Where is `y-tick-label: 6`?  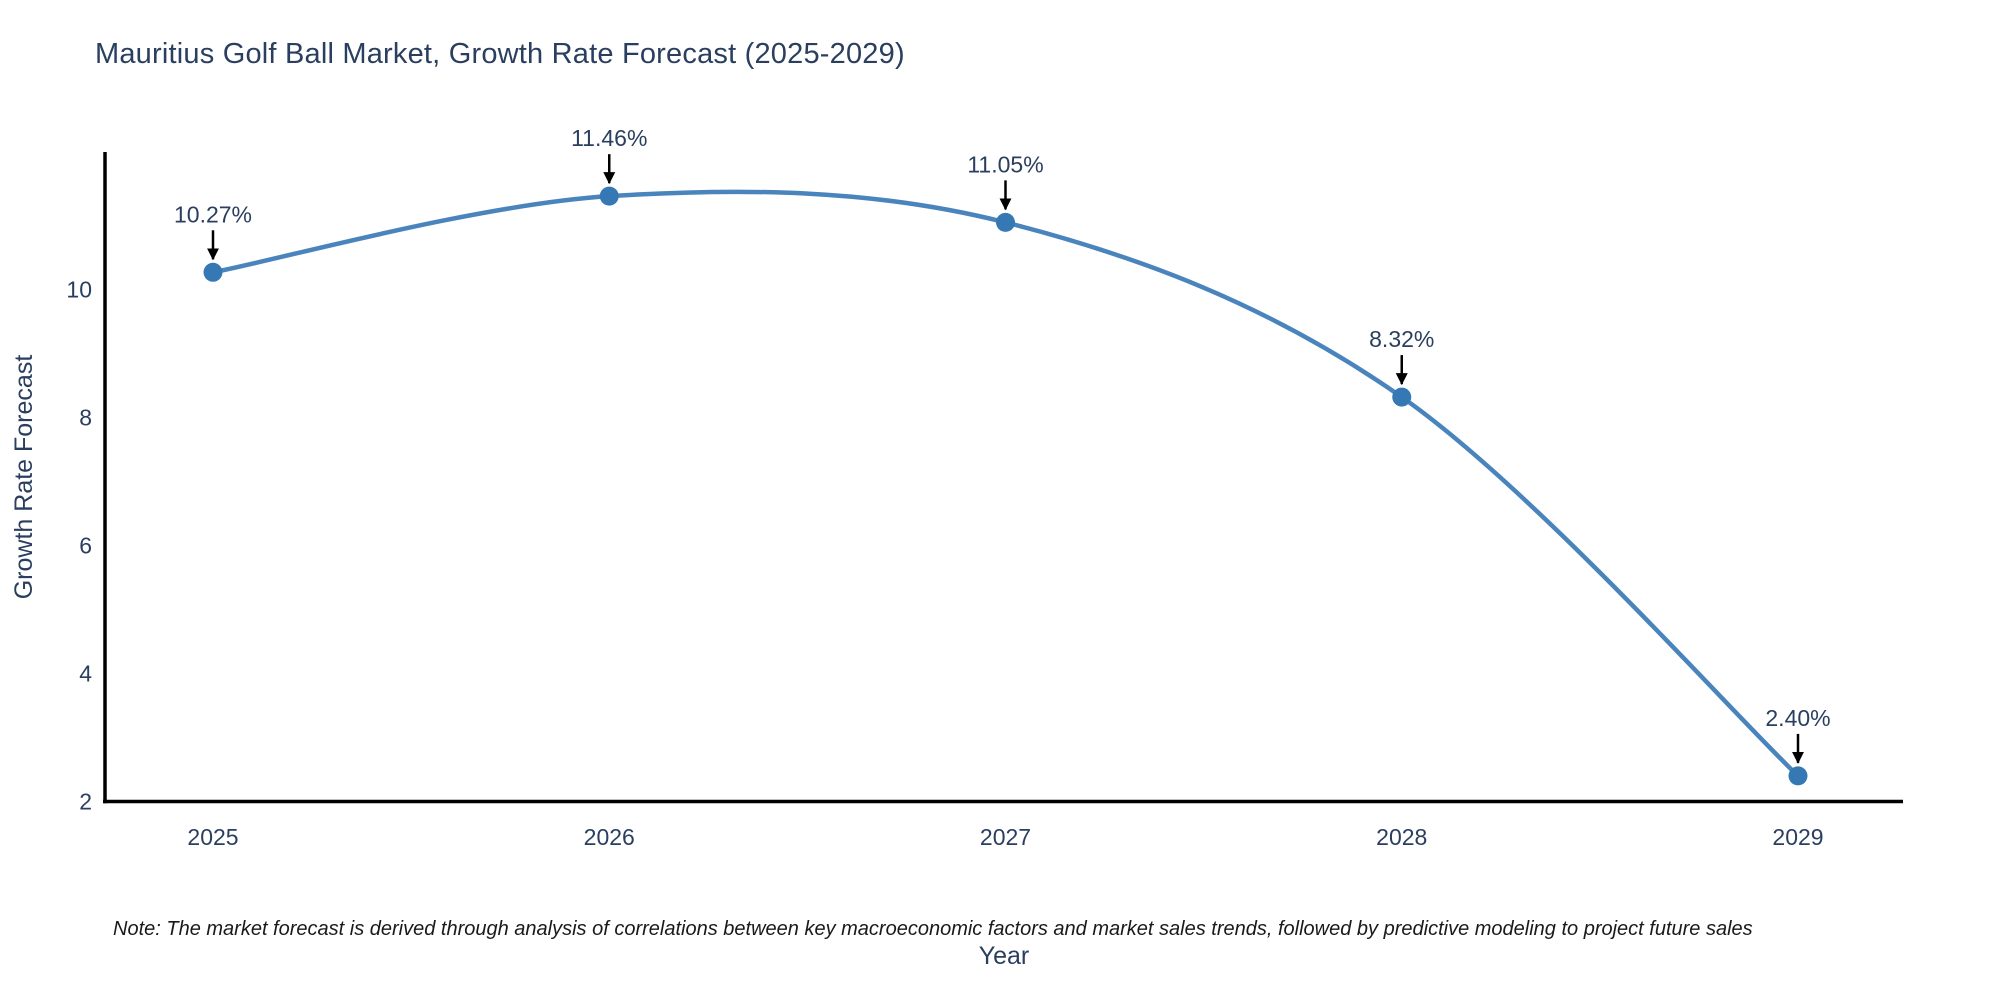 y-tick-label: 6 is located at coordinates (85, 546).